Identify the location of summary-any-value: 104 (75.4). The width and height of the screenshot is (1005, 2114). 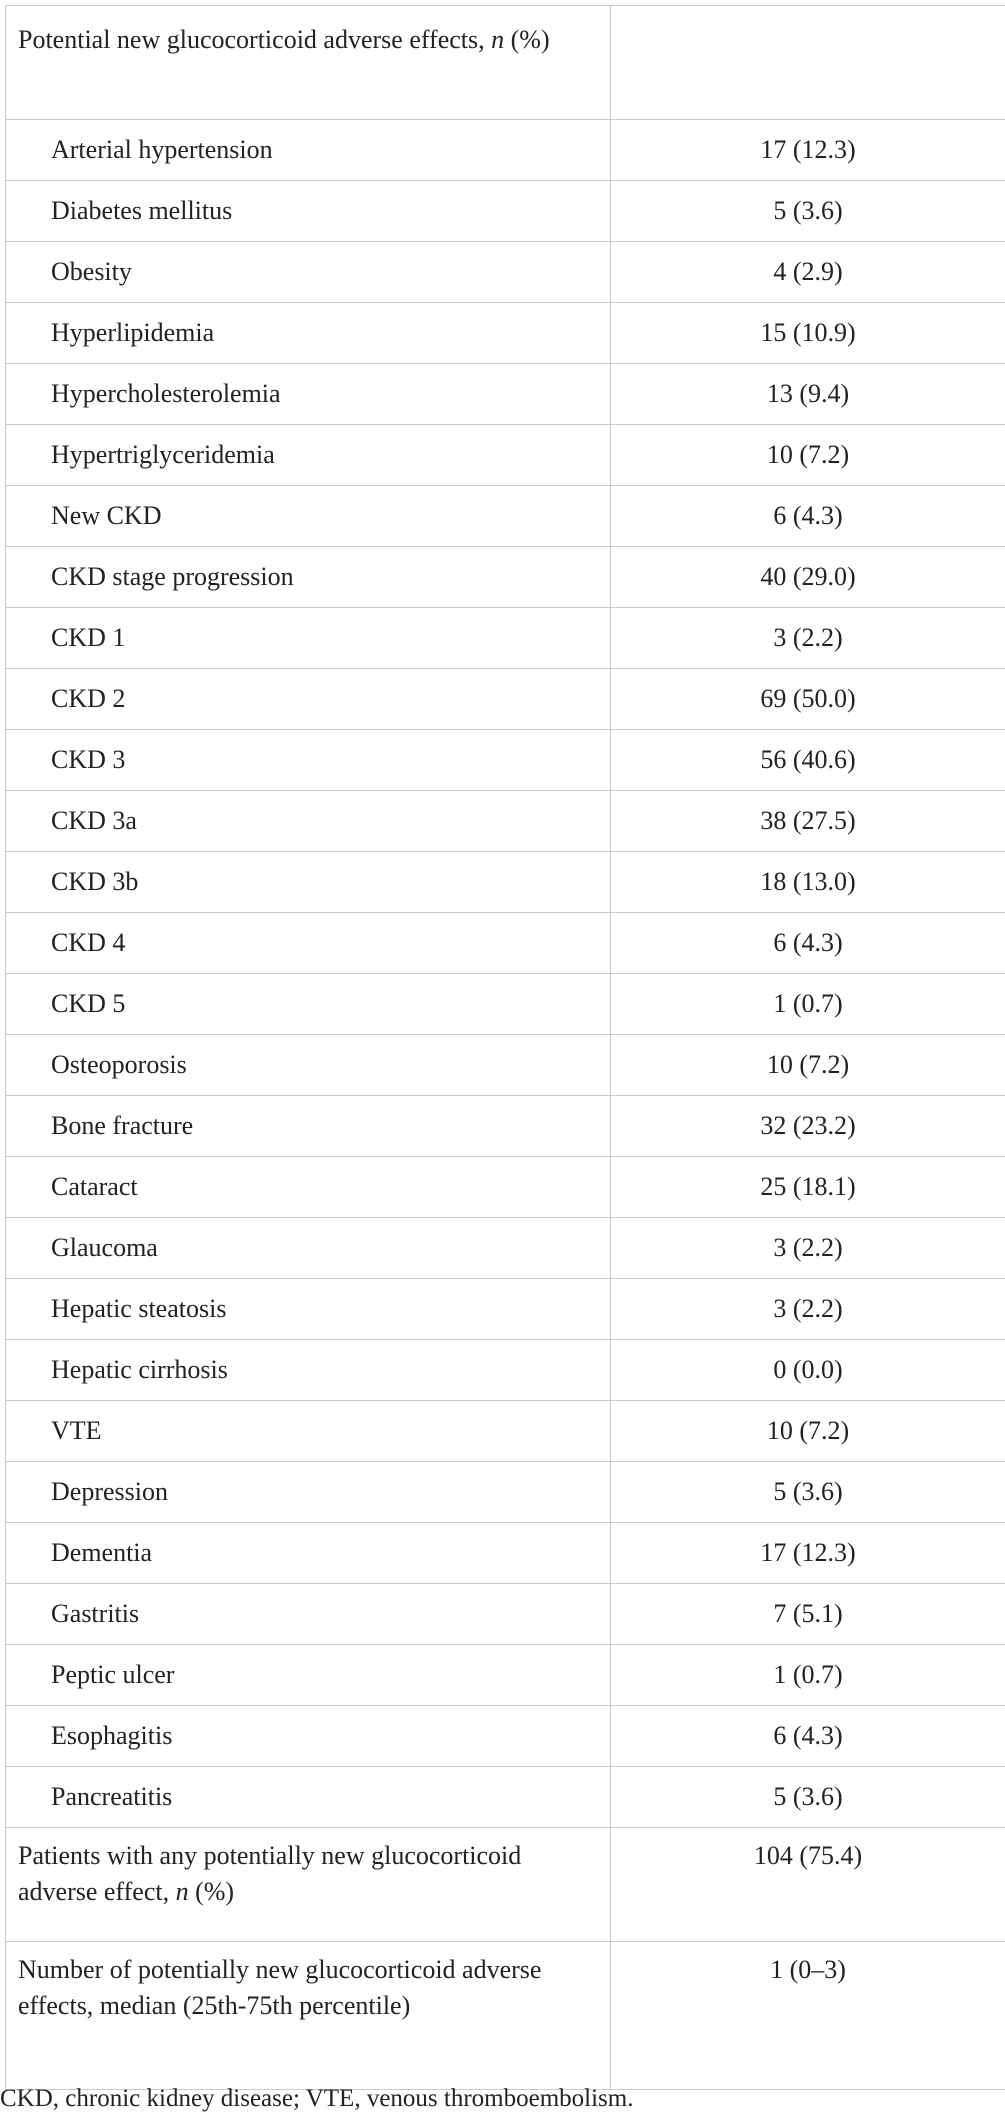
(808, 1885).